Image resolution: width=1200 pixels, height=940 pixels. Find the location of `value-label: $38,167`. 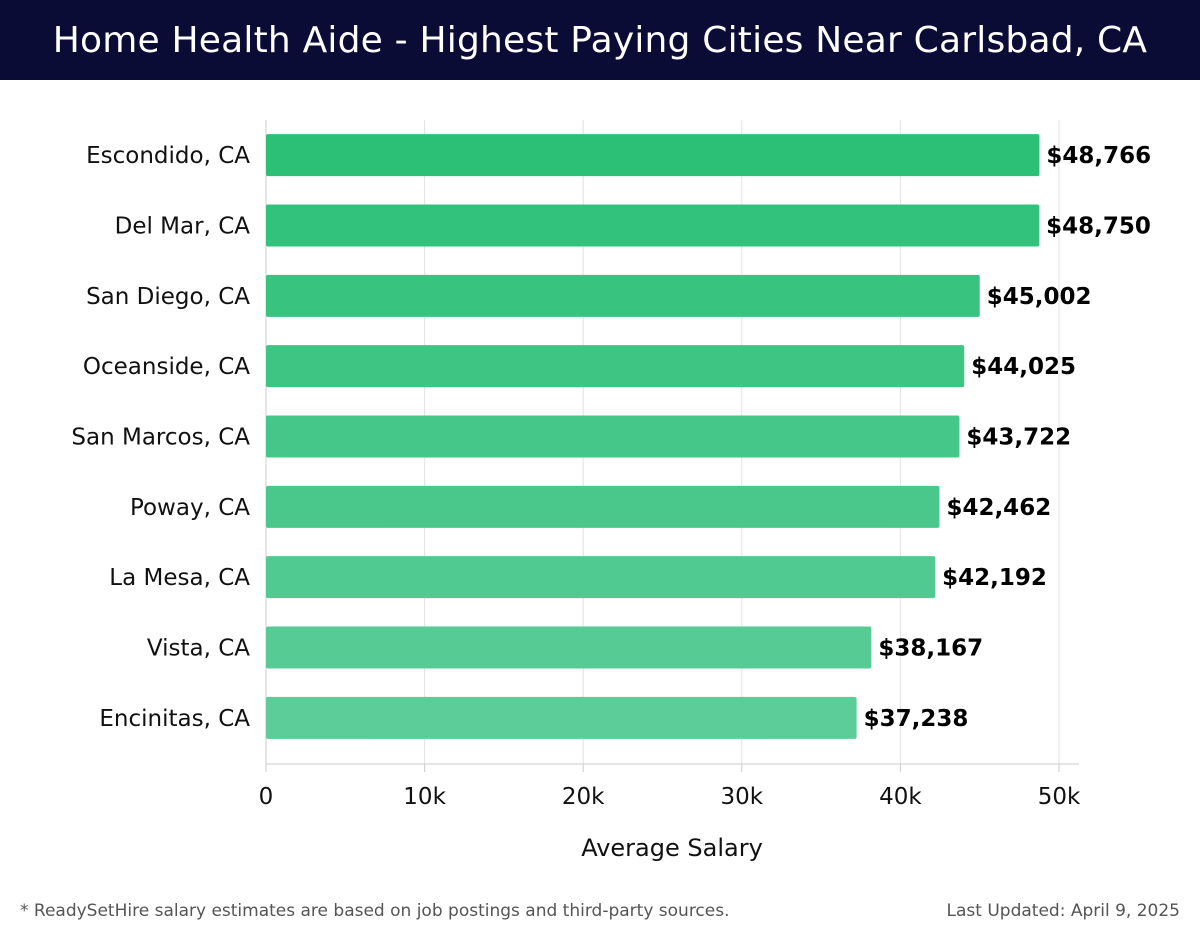

value-label: $38,167 is located at coordinates (930, 649).